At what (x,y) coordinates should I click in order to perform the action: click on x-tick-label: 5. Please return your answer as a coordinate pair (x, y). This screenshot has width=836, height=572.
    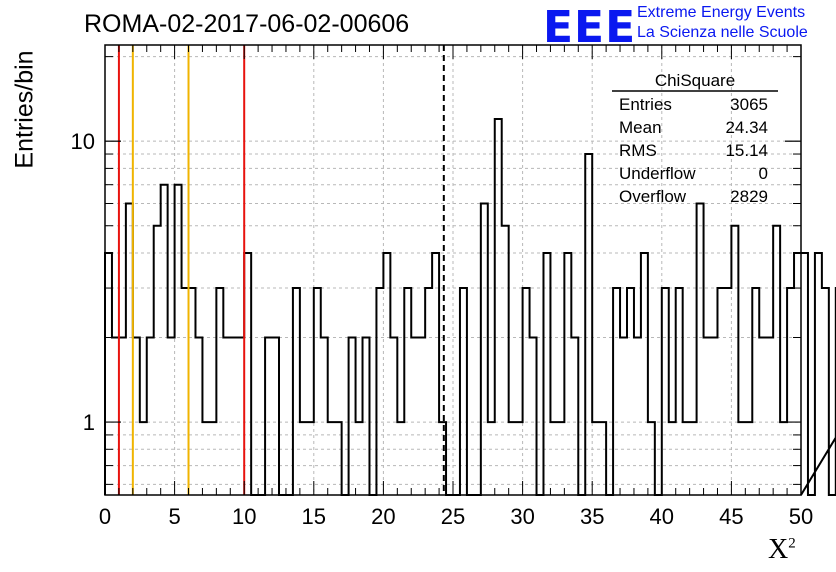
    Looking at the image, I should click on (174, 516).